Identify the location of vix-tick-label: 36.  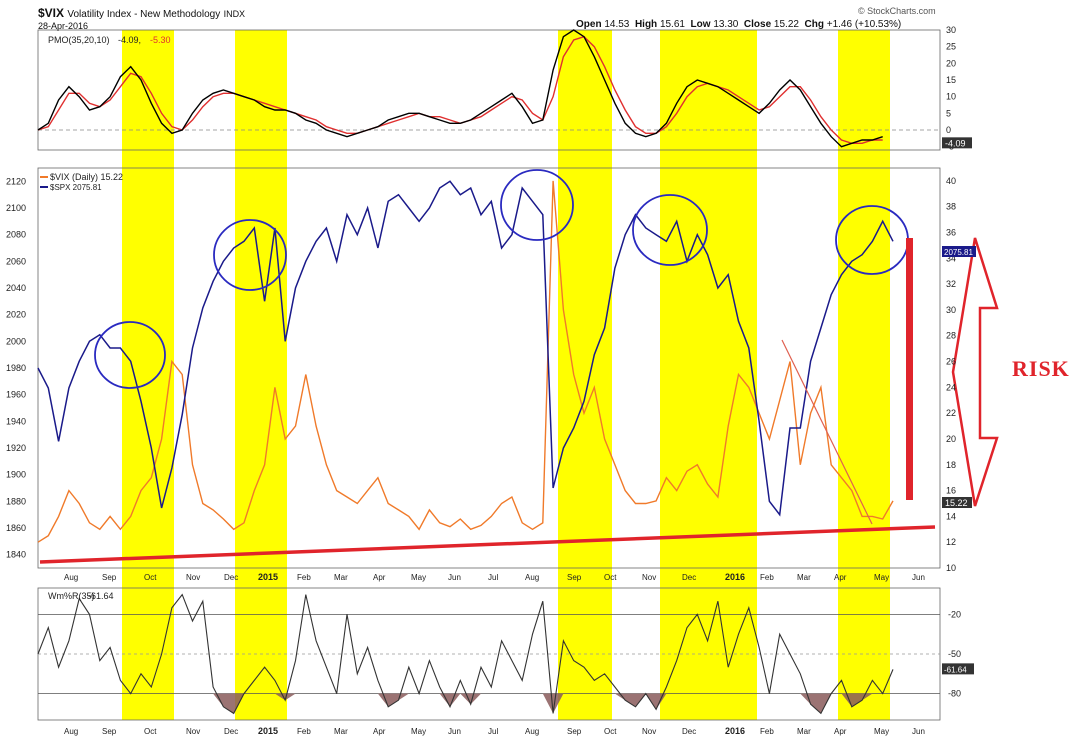
(951, 233).